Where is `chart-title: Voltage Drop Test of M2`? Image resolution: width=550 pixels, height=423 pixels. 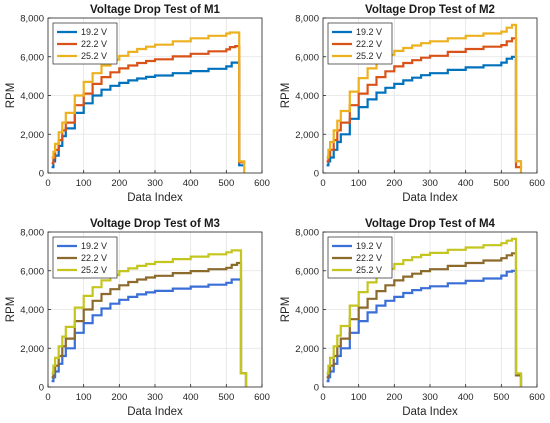
chart-title: Voltage Drop Test of M2 is located at coordinates (430, 10).